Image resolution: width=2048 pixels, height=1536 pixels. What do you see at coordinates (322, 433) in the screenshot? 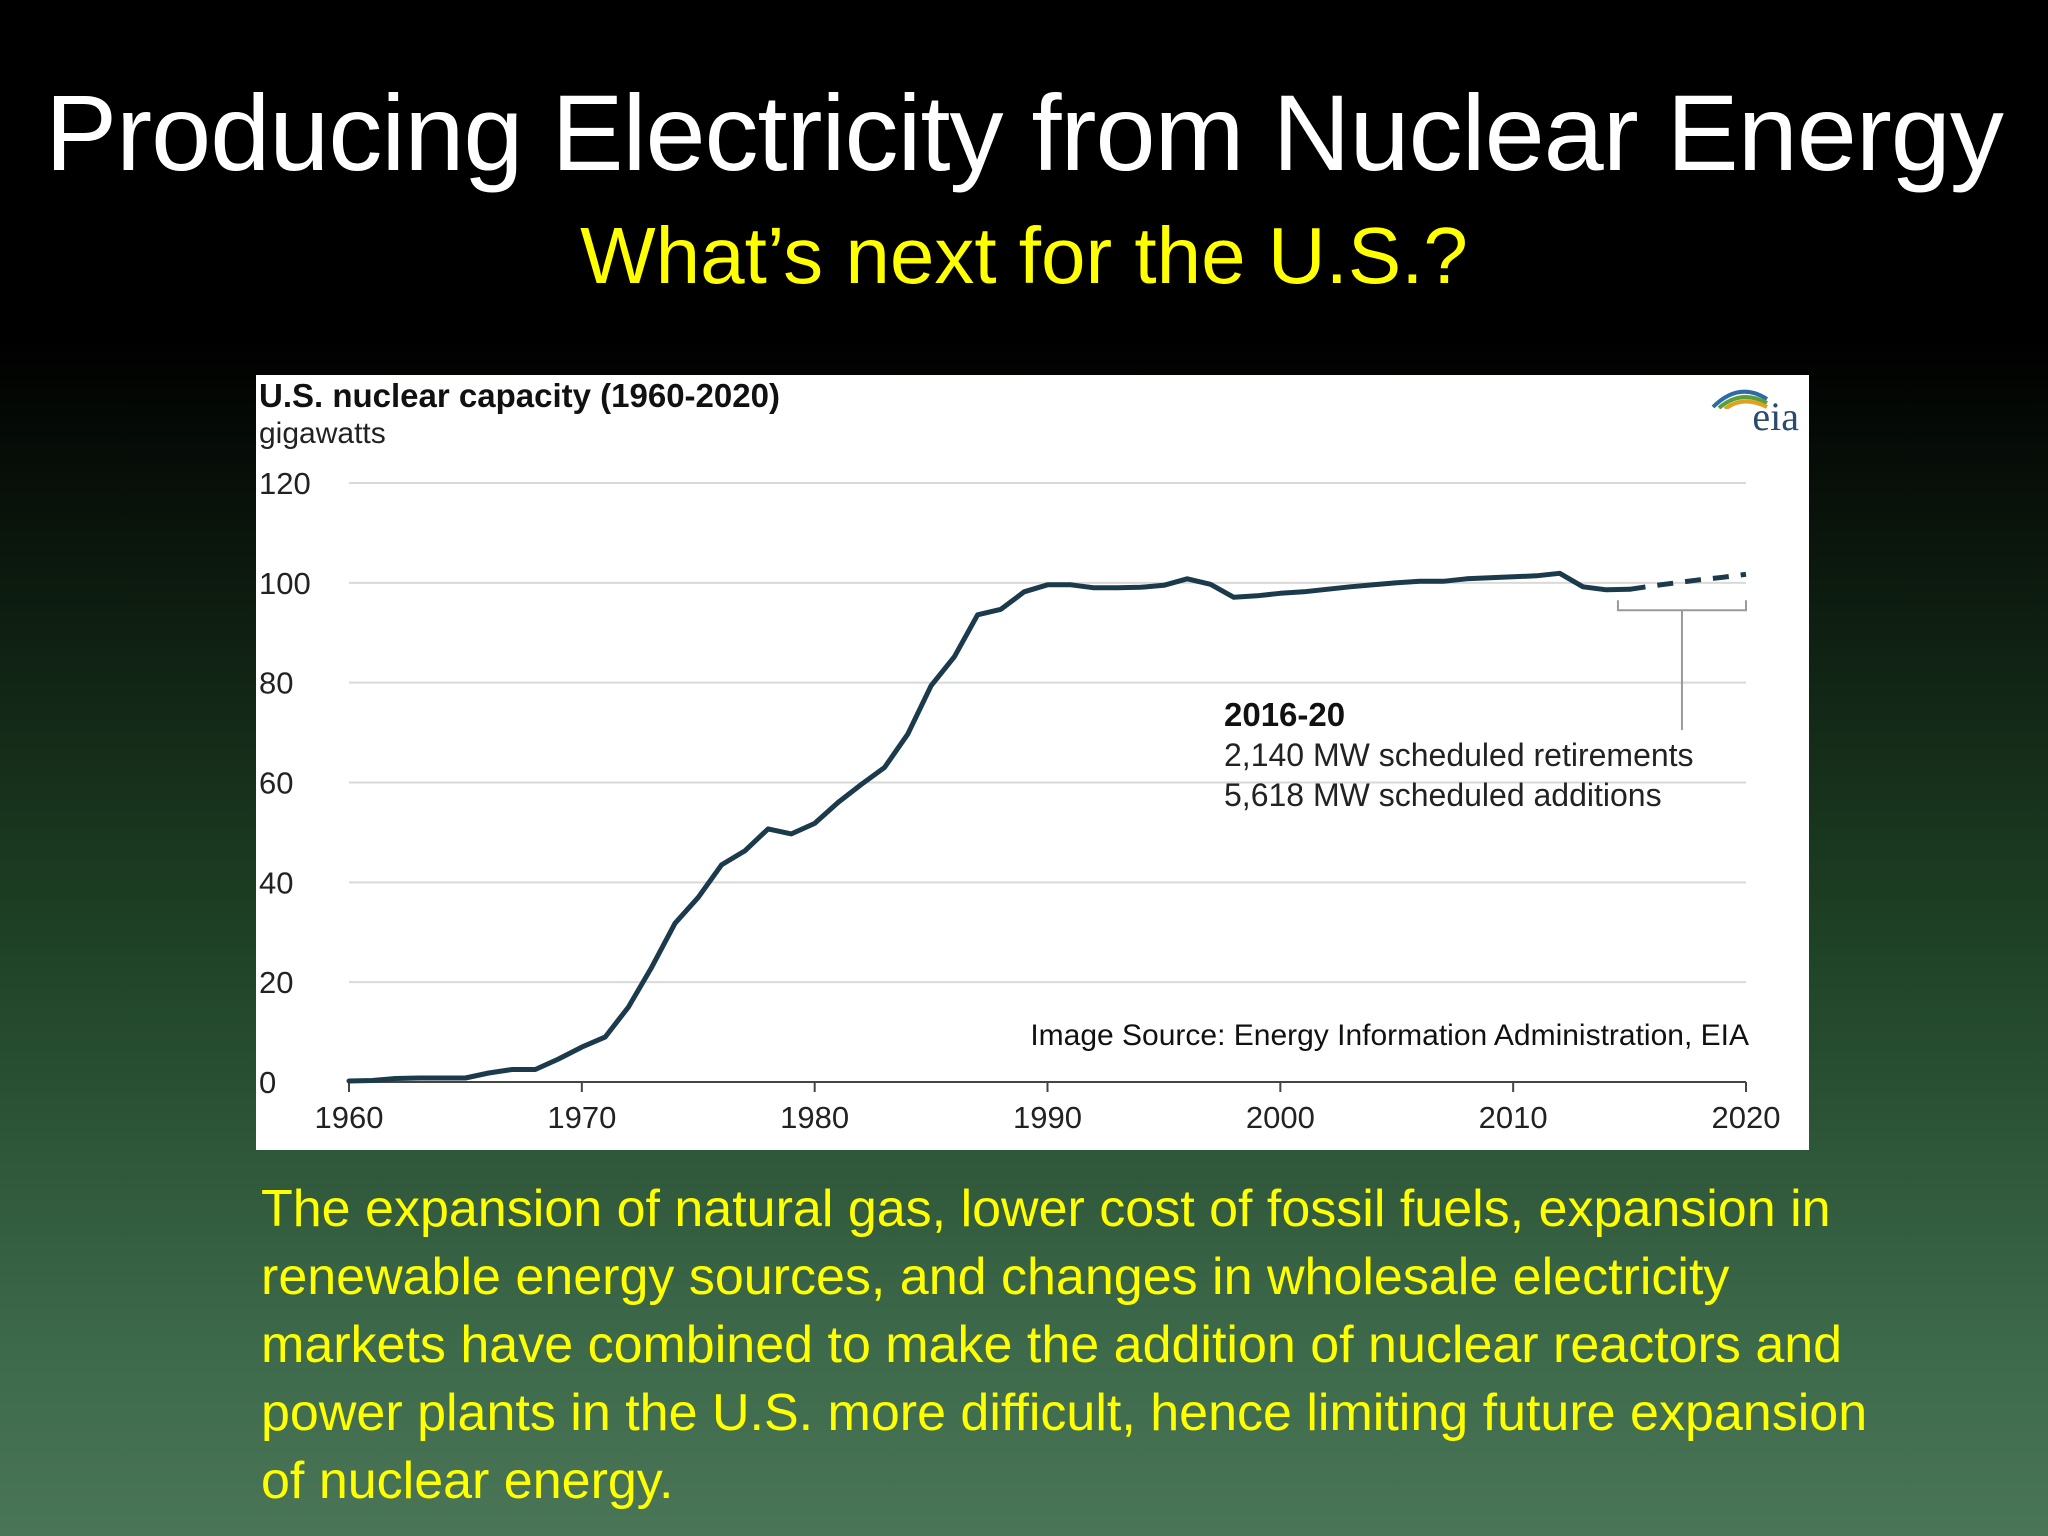
I see `y-axis-unit-label: gigawatts` at bounding box center [322, 433].